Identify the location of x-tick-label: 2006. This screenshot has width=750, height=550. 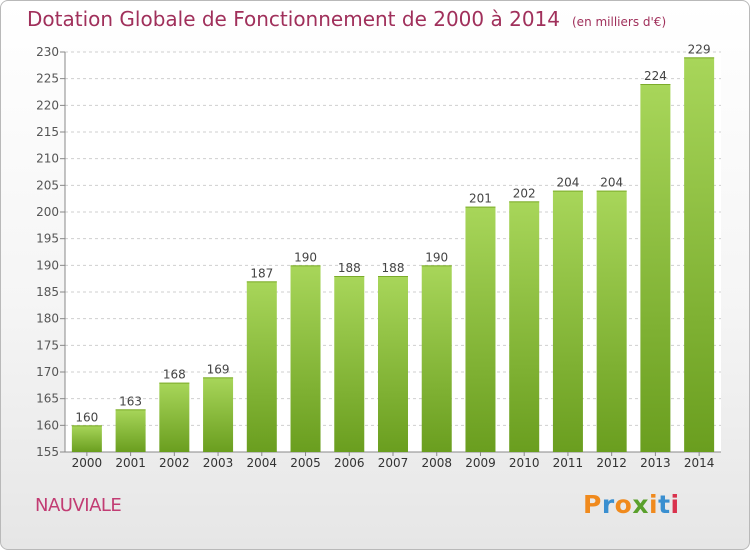
(349, 463).